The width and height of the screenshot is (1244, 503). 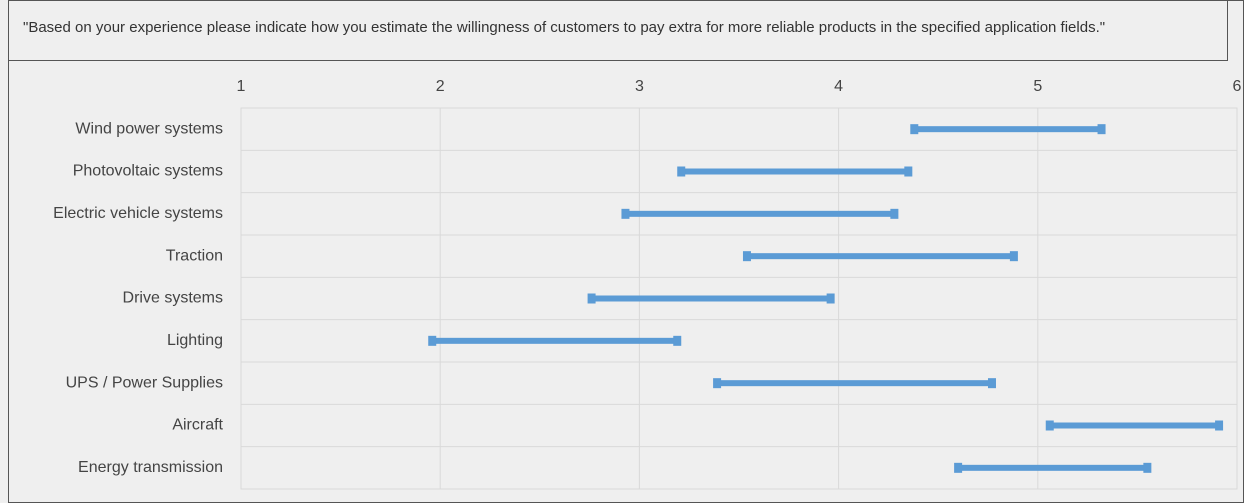 I want to click on y-tick-label: Energy transmission, so click(x=150, y=467).